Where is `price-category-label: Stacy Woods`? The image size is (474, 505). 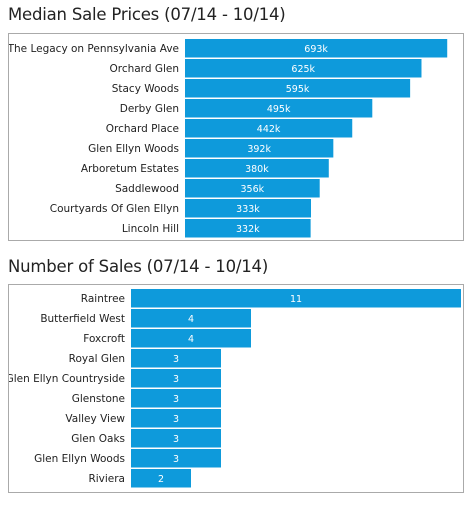
price-category-label: Stacy Woods is located at coordinates (145, 89).